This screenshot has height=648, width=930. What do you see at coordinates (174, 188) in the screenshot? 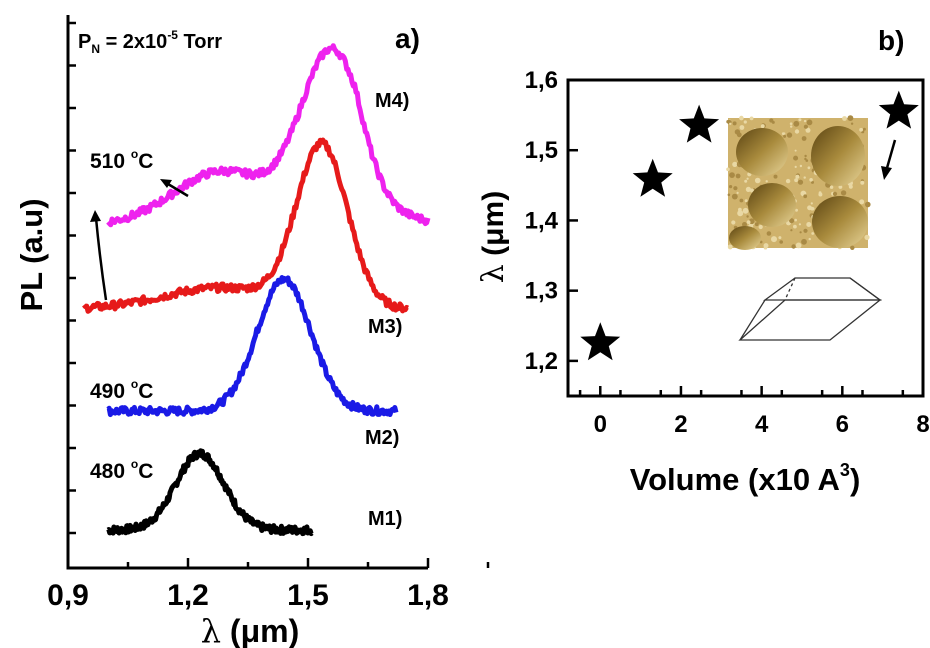
I see `arrow-510-to-m4` at bounding box center [174, 188].